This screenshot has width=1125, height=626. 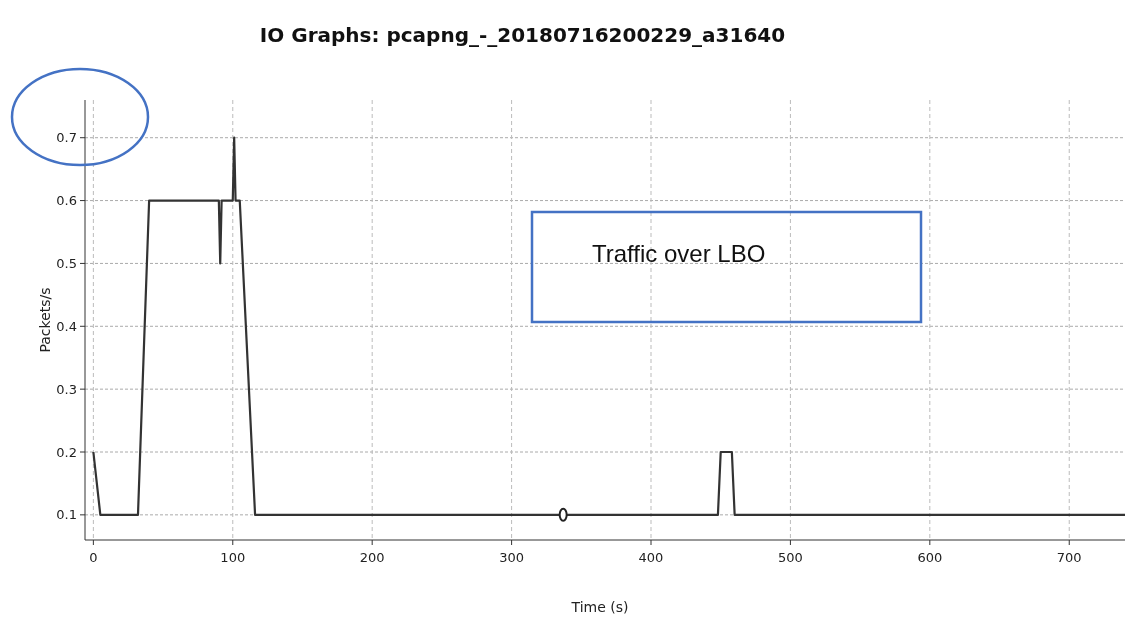 I want to click on x-tick-label: 300, so click(x=512, y=557).